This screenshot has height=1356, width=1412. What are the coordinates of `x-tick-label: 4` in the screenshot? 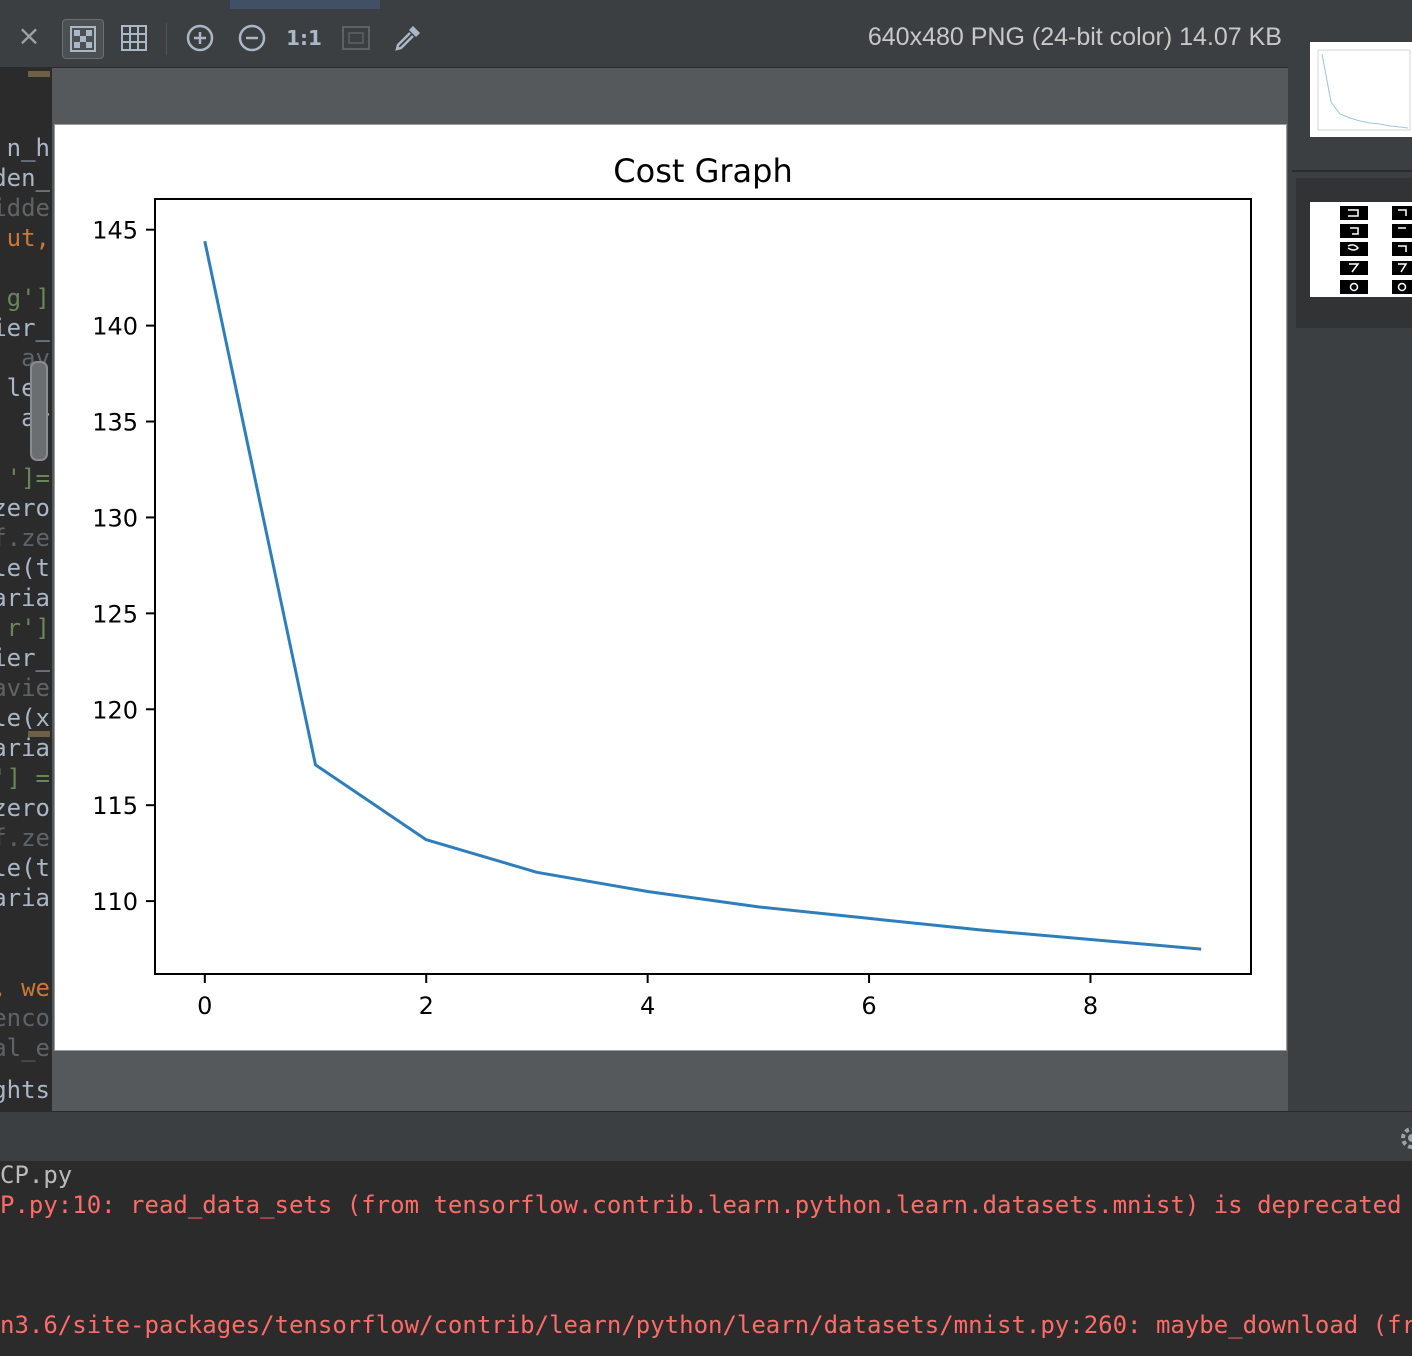 It's located at (647, 1006).